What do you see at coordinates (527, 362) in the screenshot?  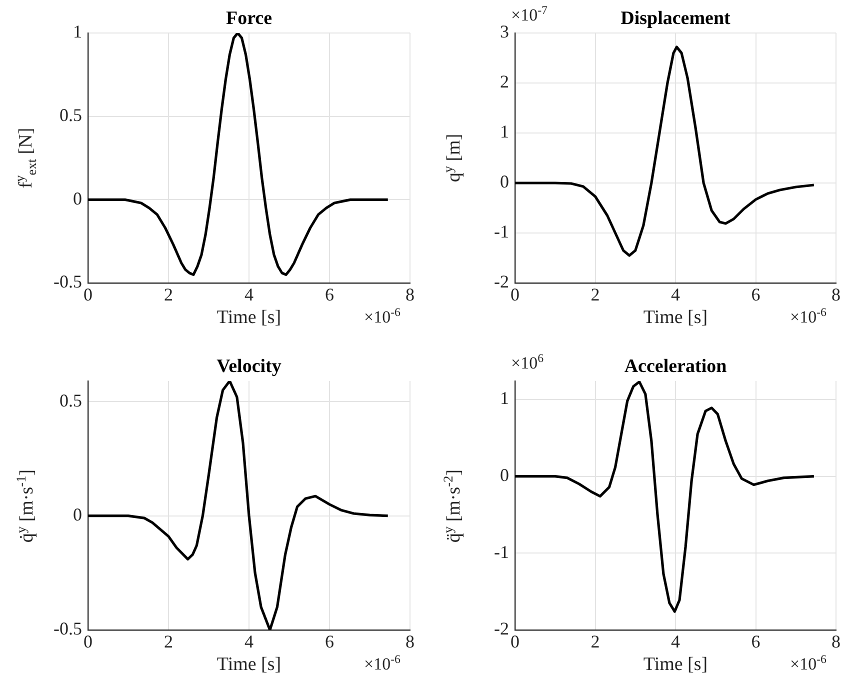 I see `text: ×10$^{6}$` at bounding box center [527, 362].